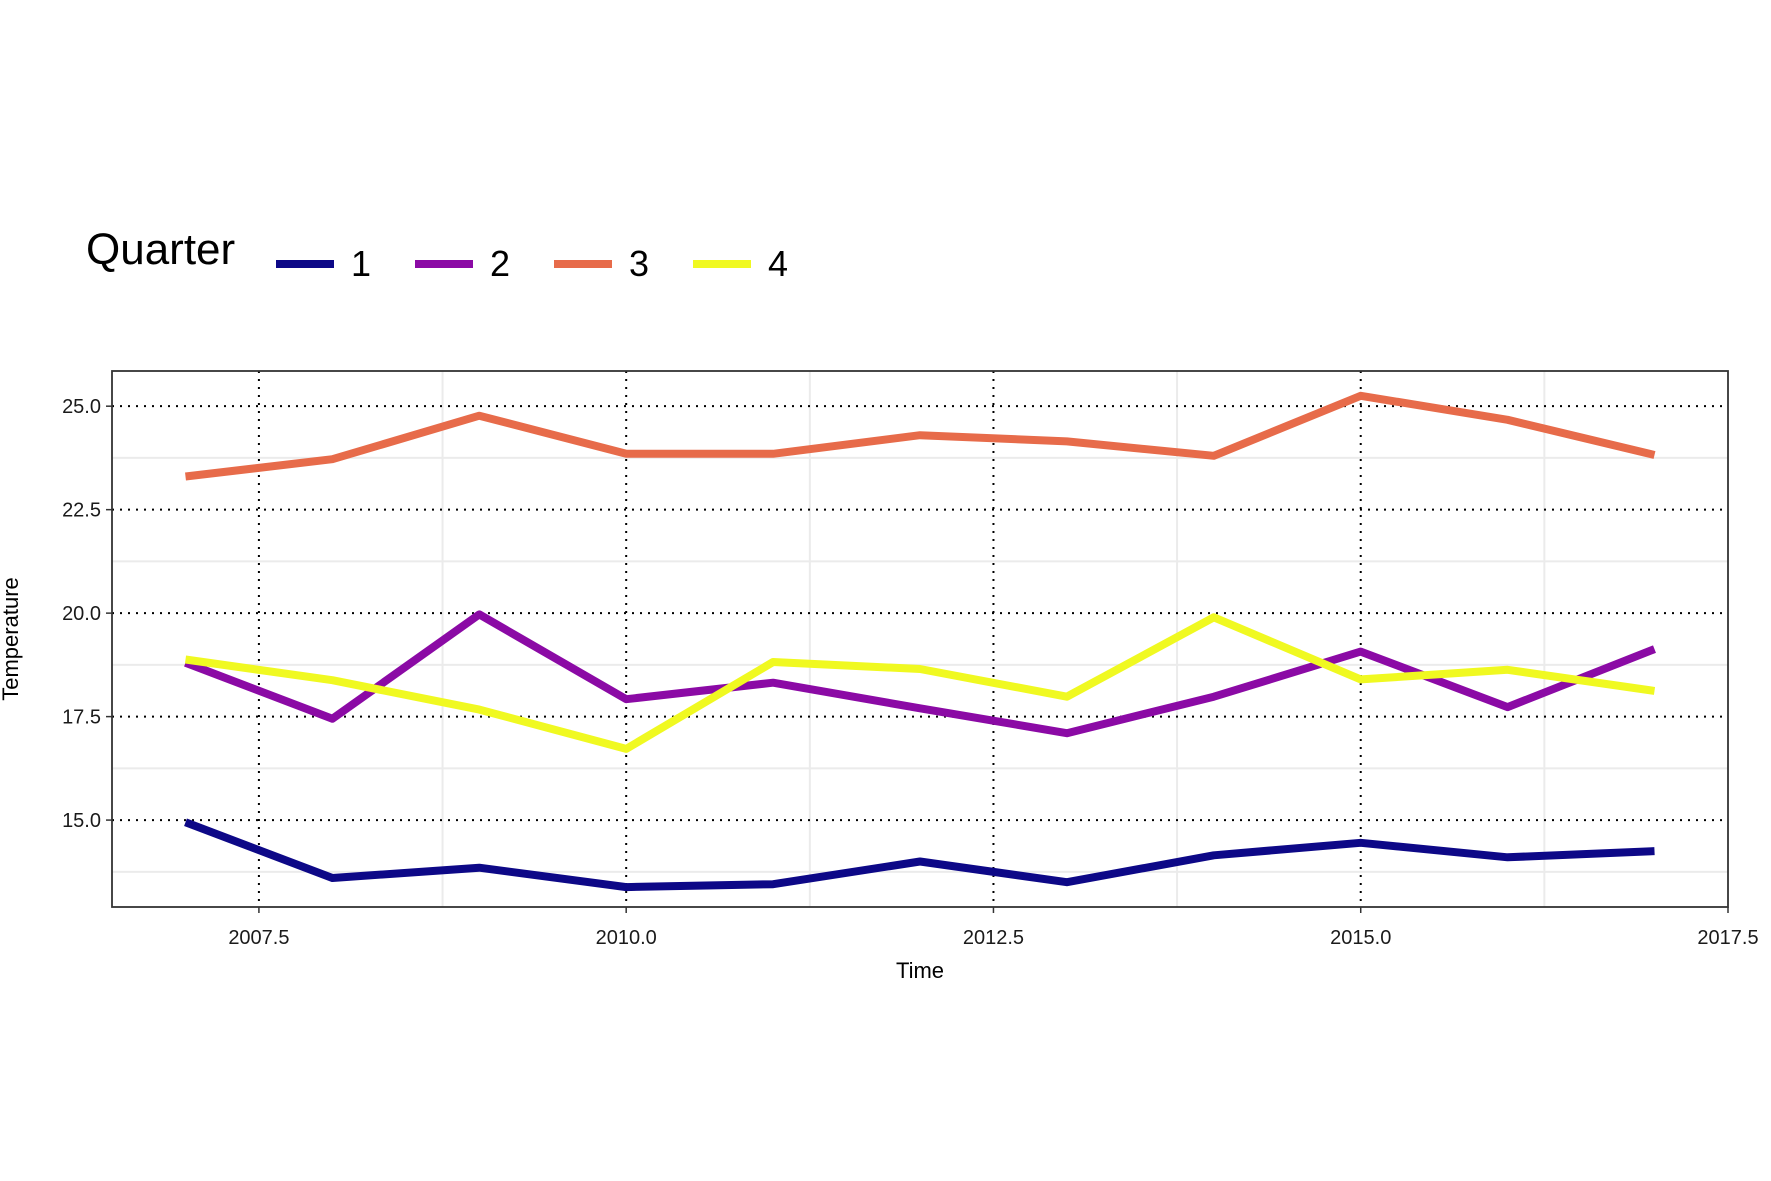  What do you see at coordinates (639, 263) in the screenshot?
I see `legend-label-3: 3` at bounding box center [639, 263].